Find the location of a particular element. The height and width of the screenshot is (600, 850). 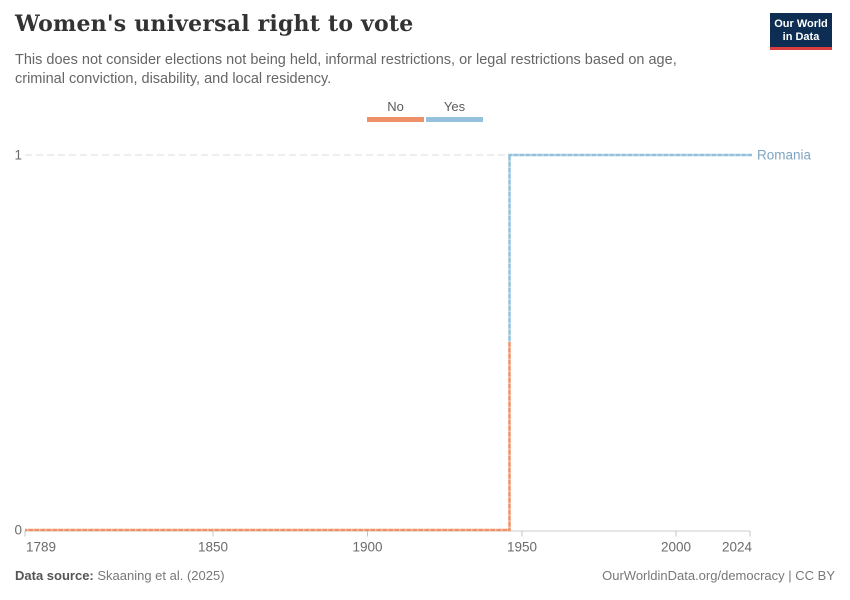

series-segment-yes is located at coordinates (630, 247).